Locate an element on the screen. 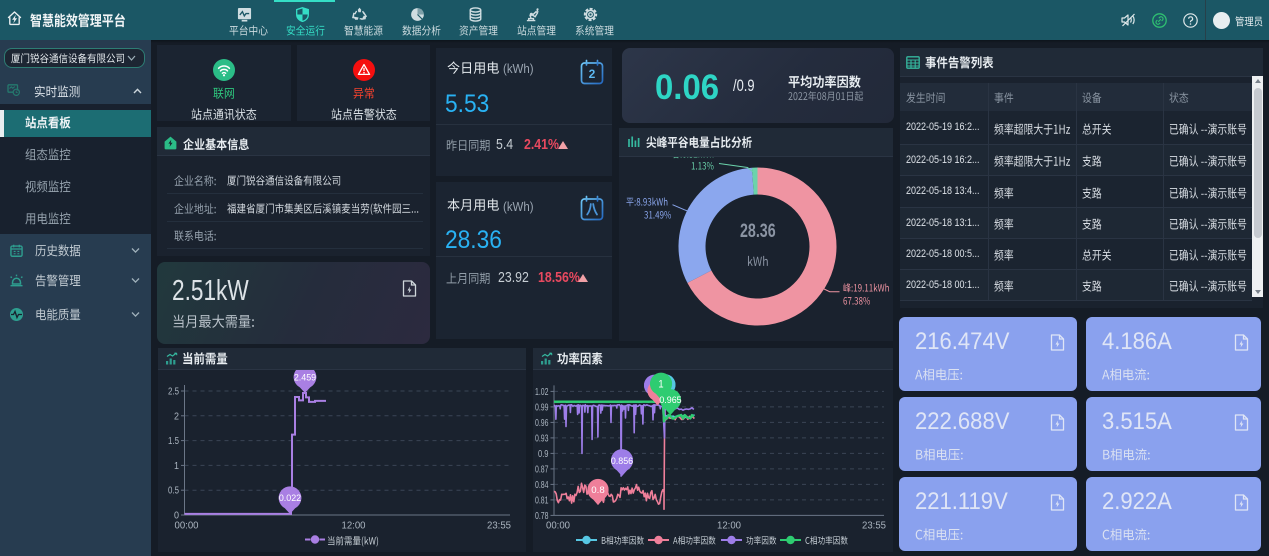 The image size is (1269, 556). svg-text: 1.5 is located at coordinates (173, 441).